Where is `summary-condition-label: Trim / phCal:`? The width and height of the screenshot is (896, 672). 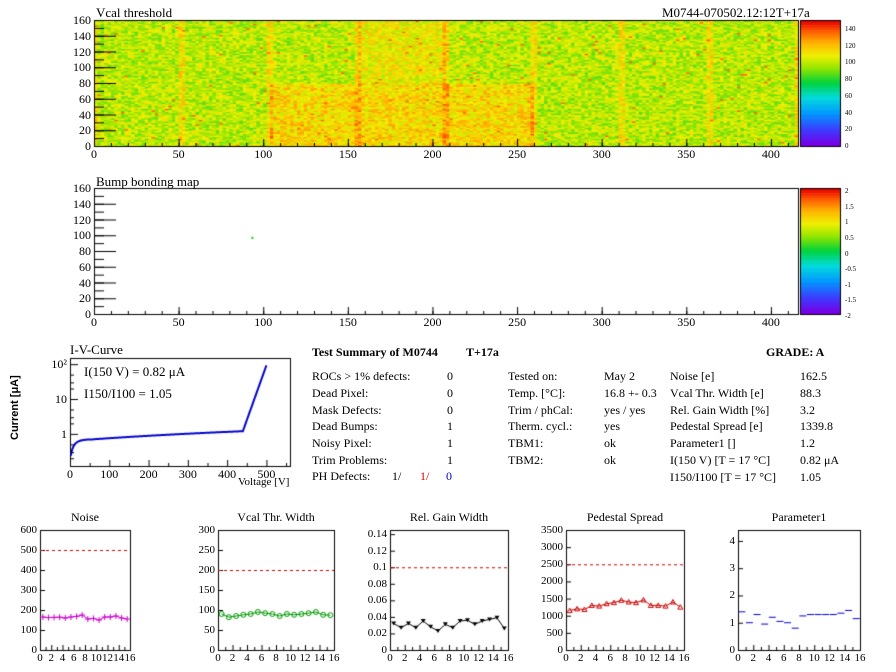 summary-condition-label: Trim / phCal: is located at coordinates (540, 409).